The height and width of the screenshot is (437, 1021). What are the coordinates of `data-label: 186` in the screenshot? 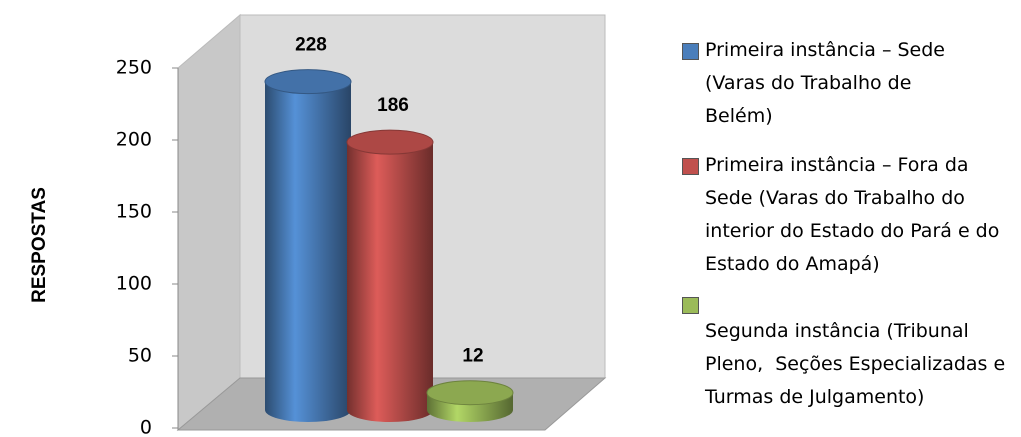 It's located at (393, 105).